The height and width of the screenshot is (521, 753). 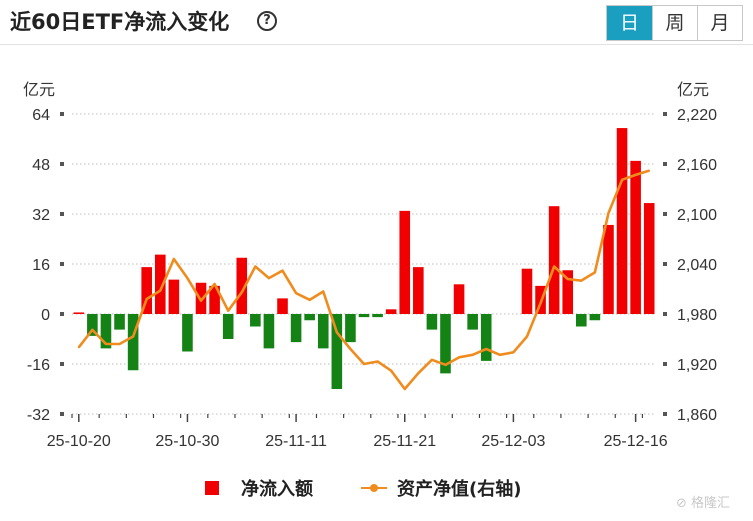 What do you see at coordinates (693, 89) in the screenshot?
I see `right-axis-unit: 亿元` at bounding box center [693, 89].